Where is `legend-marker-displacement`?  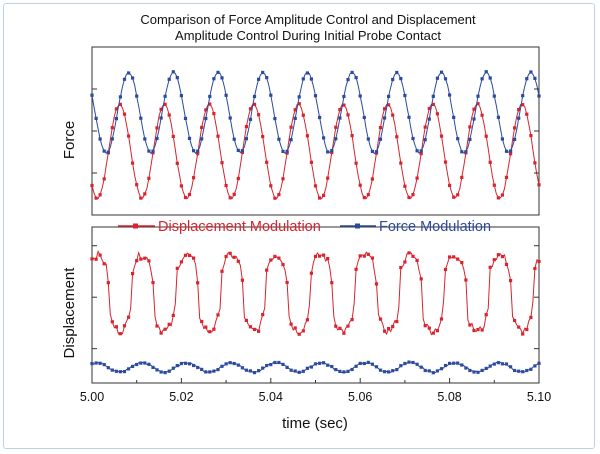 legend-marker-displacement is located at coordinates (135, 226).